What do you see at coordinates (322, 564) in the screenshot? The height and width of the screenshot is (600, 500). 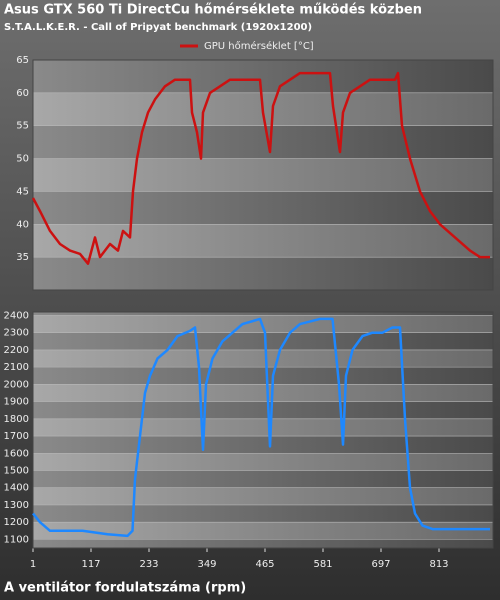 I see `x-tick-label: 581` at bounding box center [322, 564].